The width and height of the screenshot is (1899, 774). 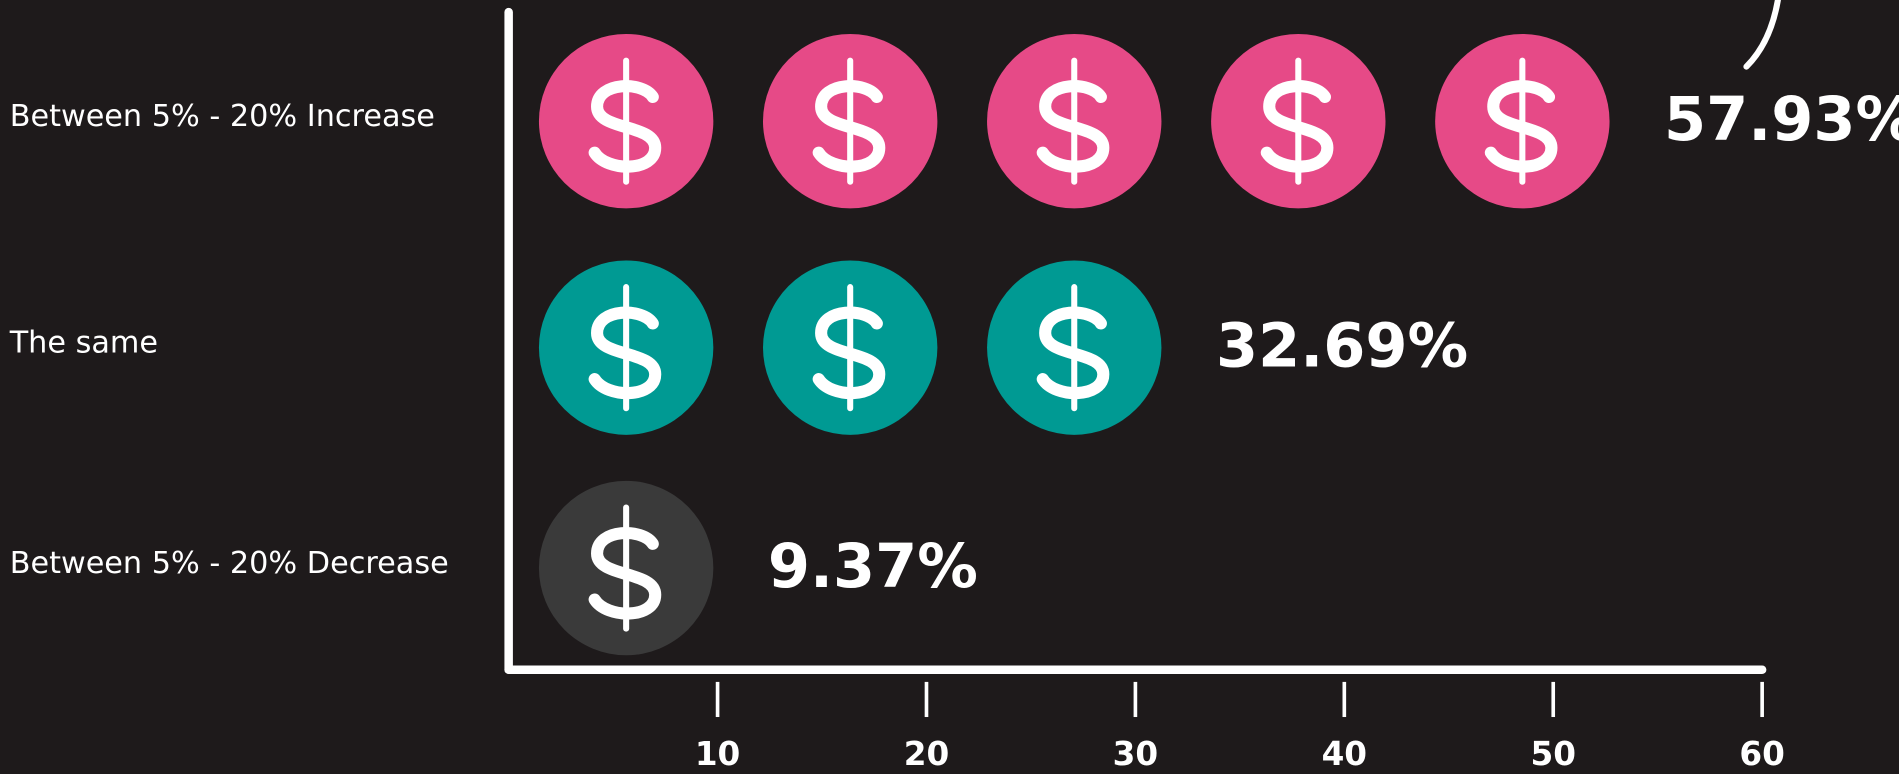 I want to click on x-tick-label: 50, so click(x=1553, y=754).